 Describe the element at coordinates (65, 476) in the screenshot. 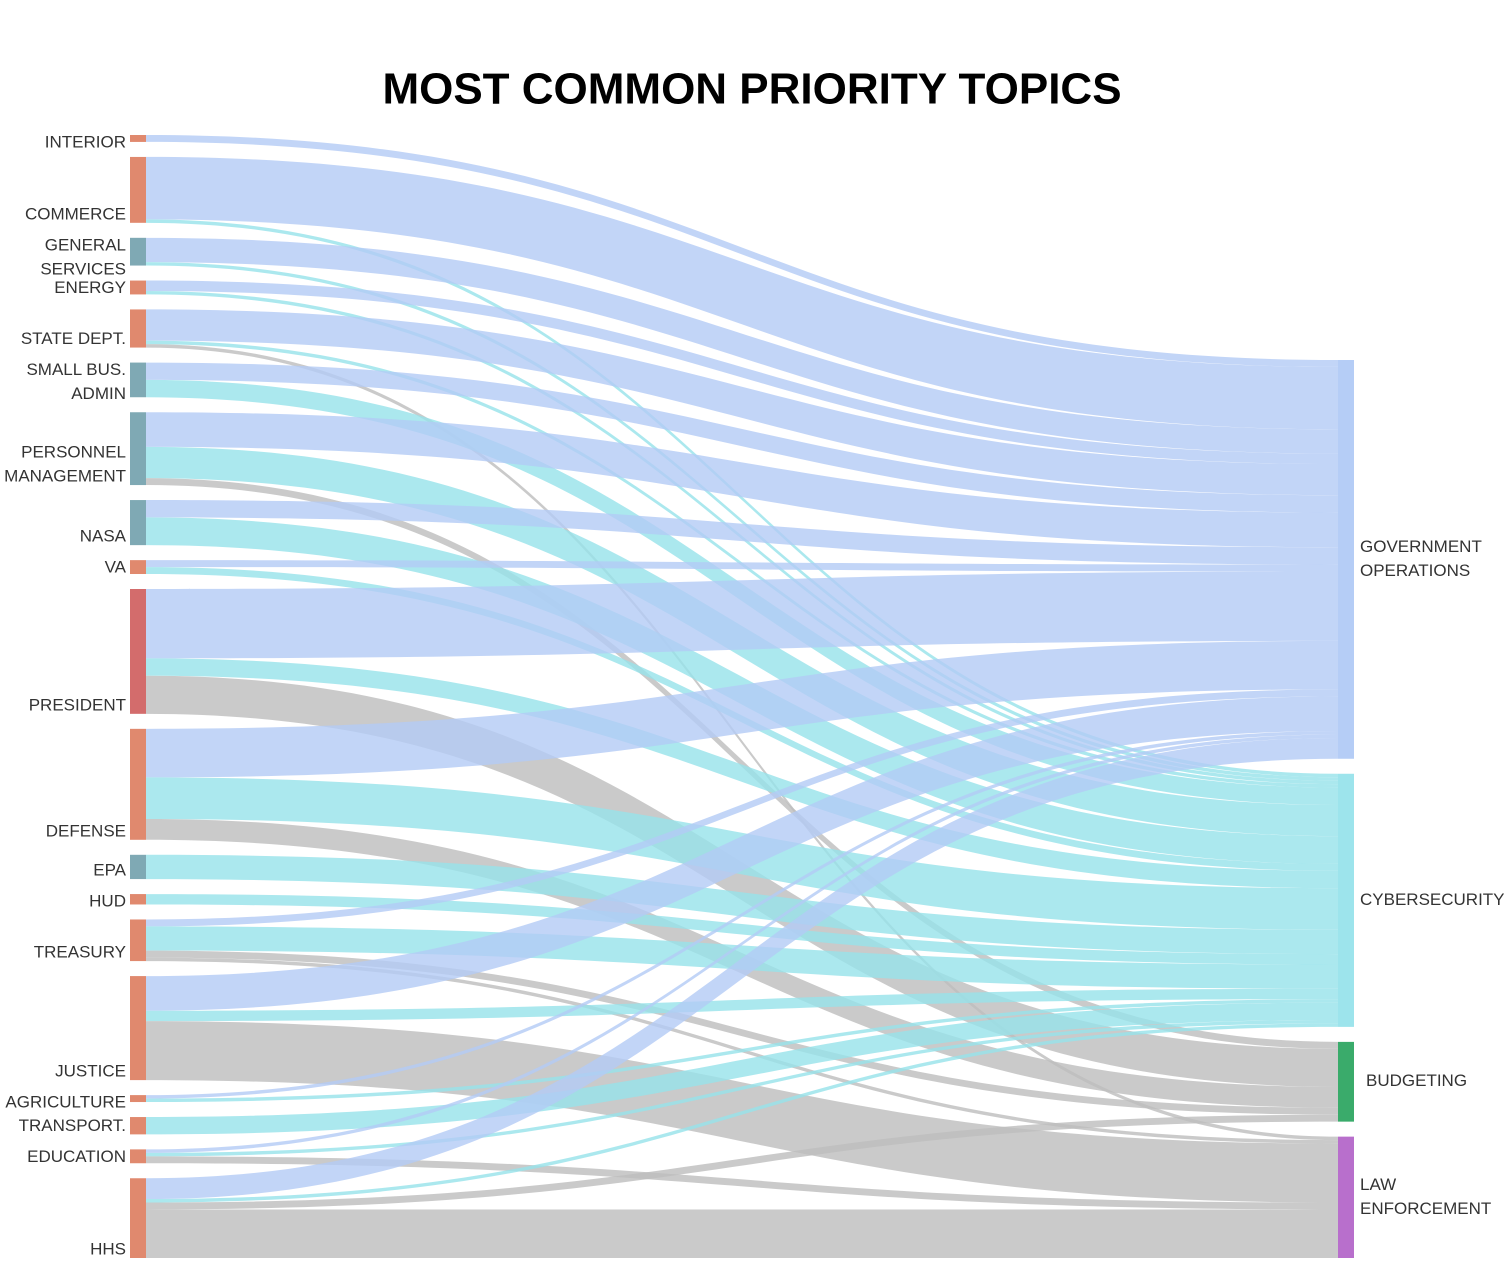

I see `source-label: MANAGEMENT` at that location.